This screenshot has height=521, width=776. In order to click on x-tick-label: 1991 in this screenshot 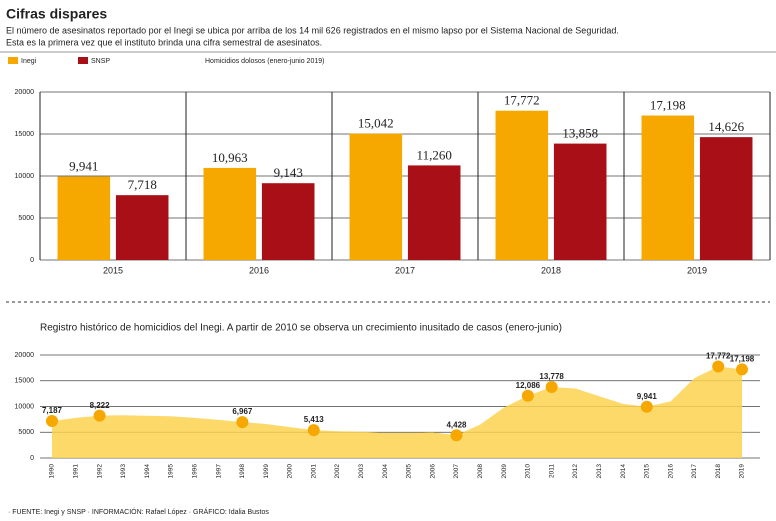, I will do `click(76, 471)`.